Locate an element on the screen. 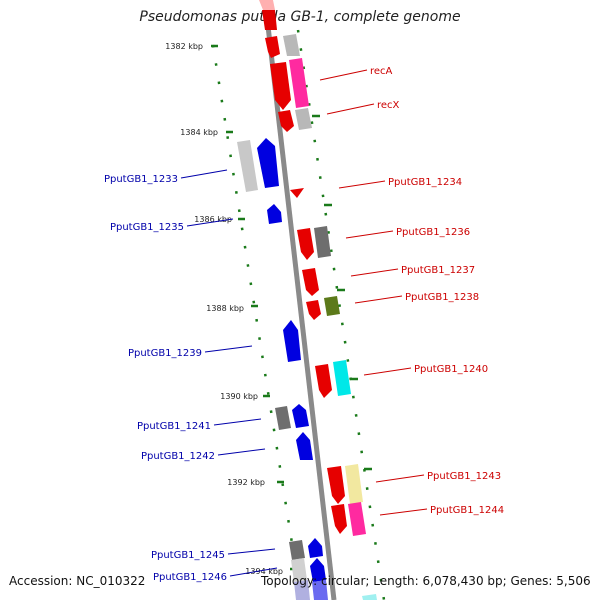  scale-label: 1390 kbp is located at coordinates (239, 396).